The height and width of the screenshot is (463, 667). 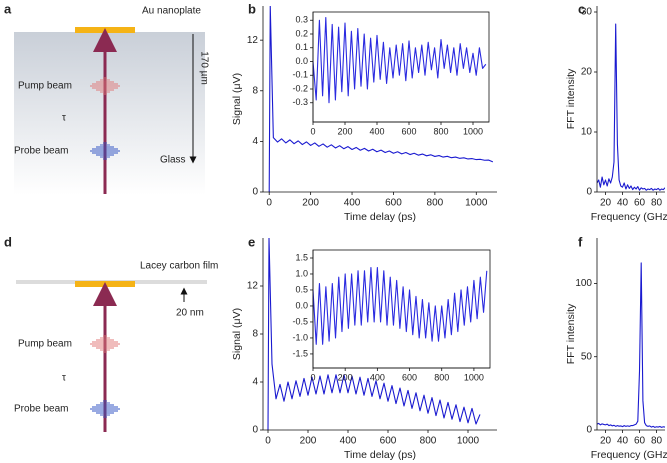 I want to click on y-tick-label: 20, so click(x=587, y=72).